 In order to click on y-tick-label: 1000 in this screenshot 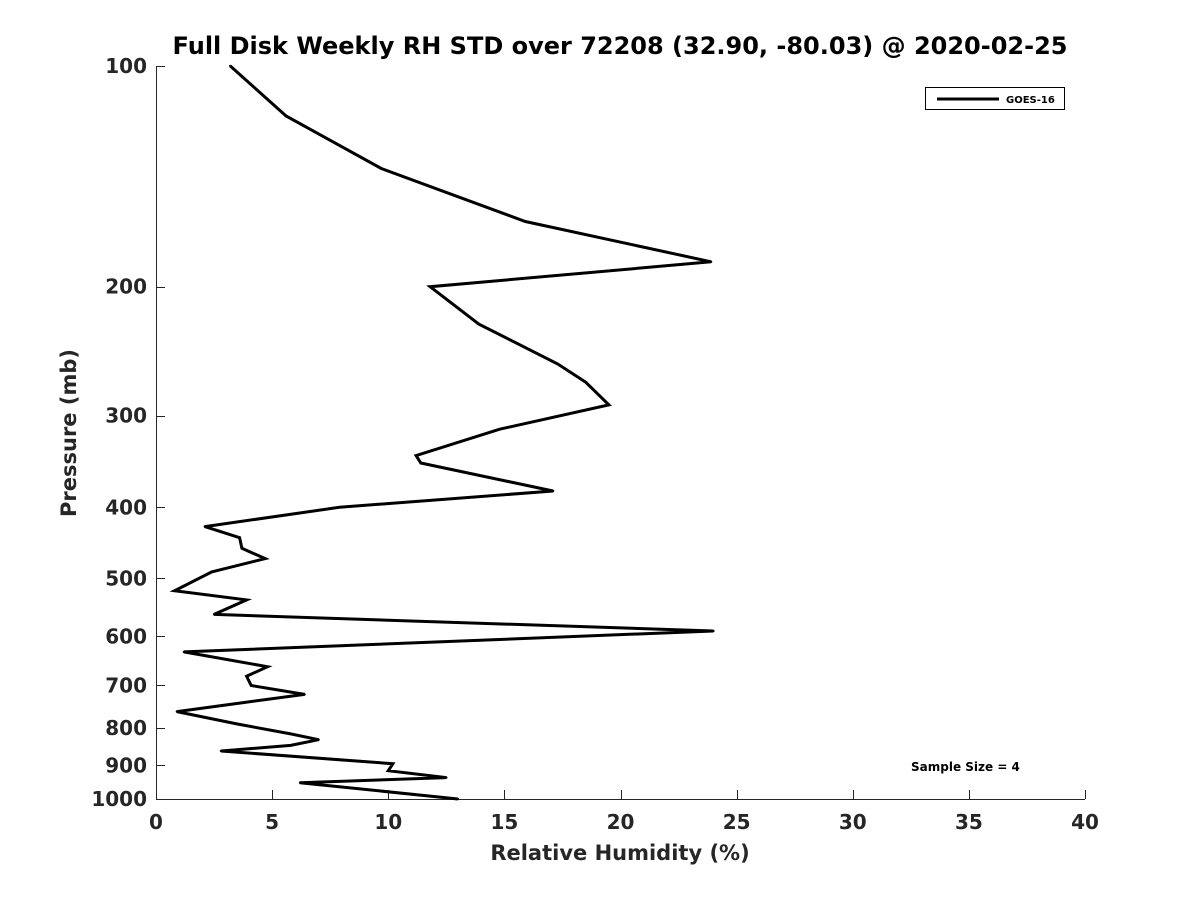, I will do `click(119, 799)`.